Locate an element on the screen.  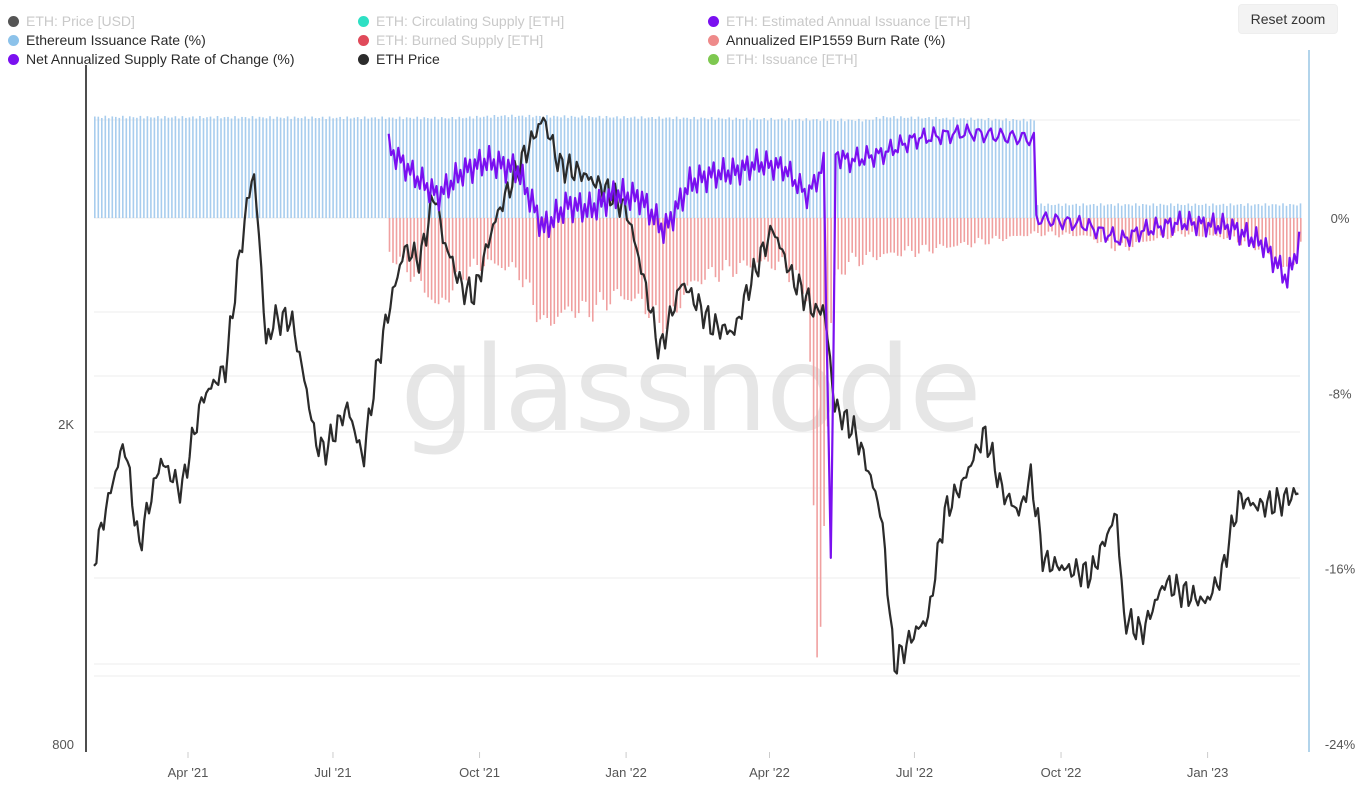
legend-label: ETH: Price [USD] is located at coordinates (80, 21).